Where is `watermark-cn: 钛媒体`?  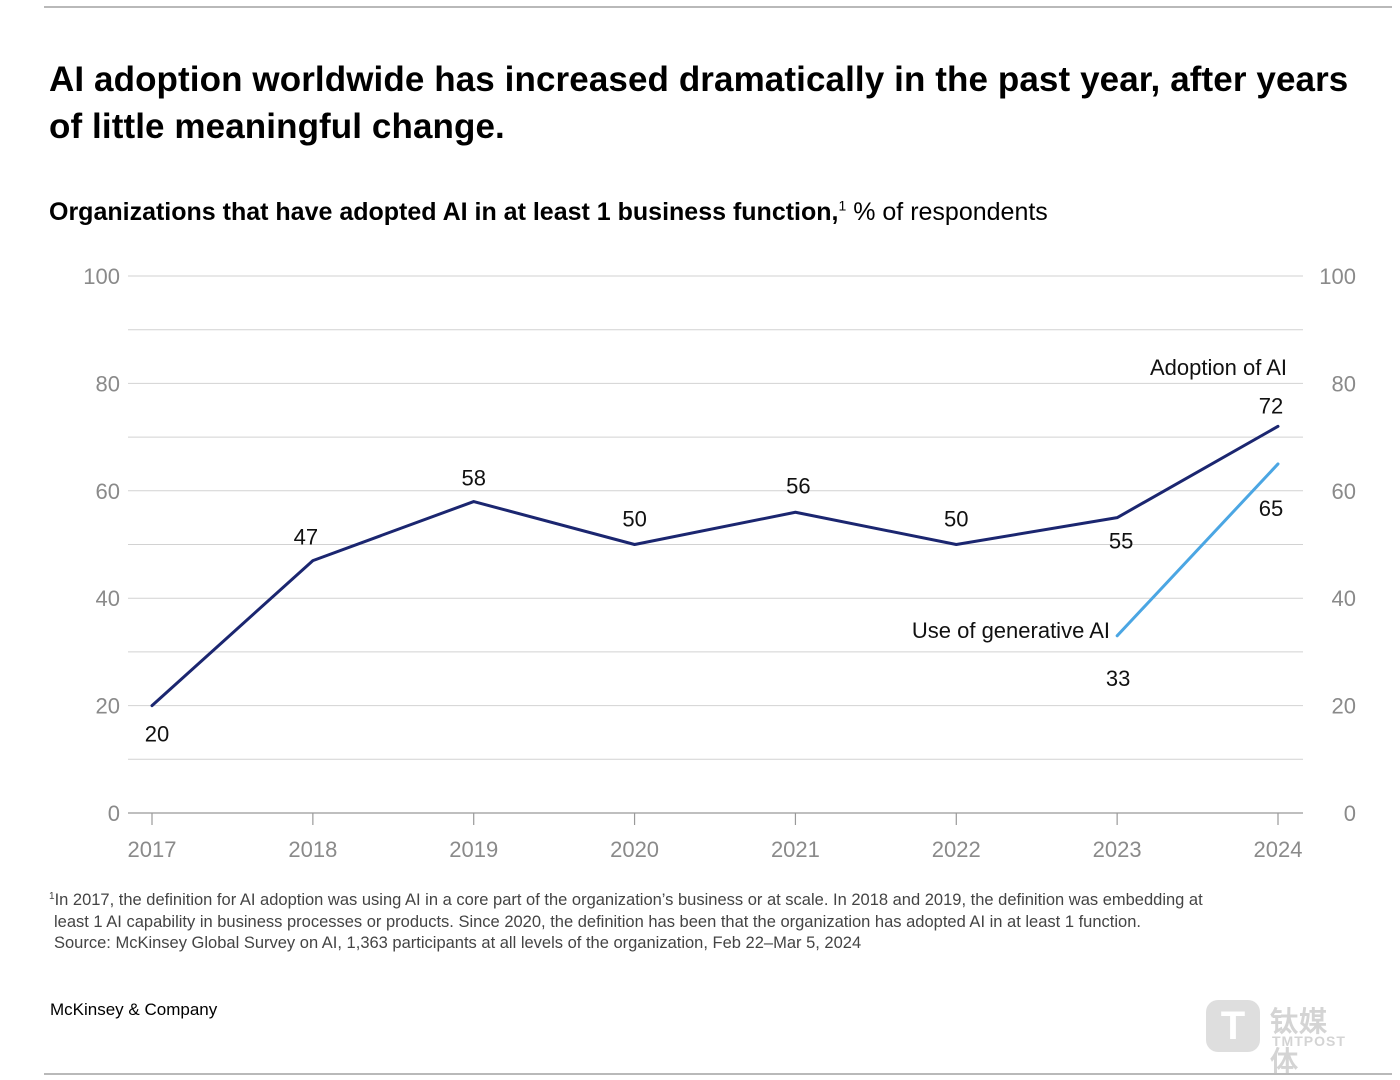 watermark-cn: 钛媒体 is located at coordinates (1299, 1041).